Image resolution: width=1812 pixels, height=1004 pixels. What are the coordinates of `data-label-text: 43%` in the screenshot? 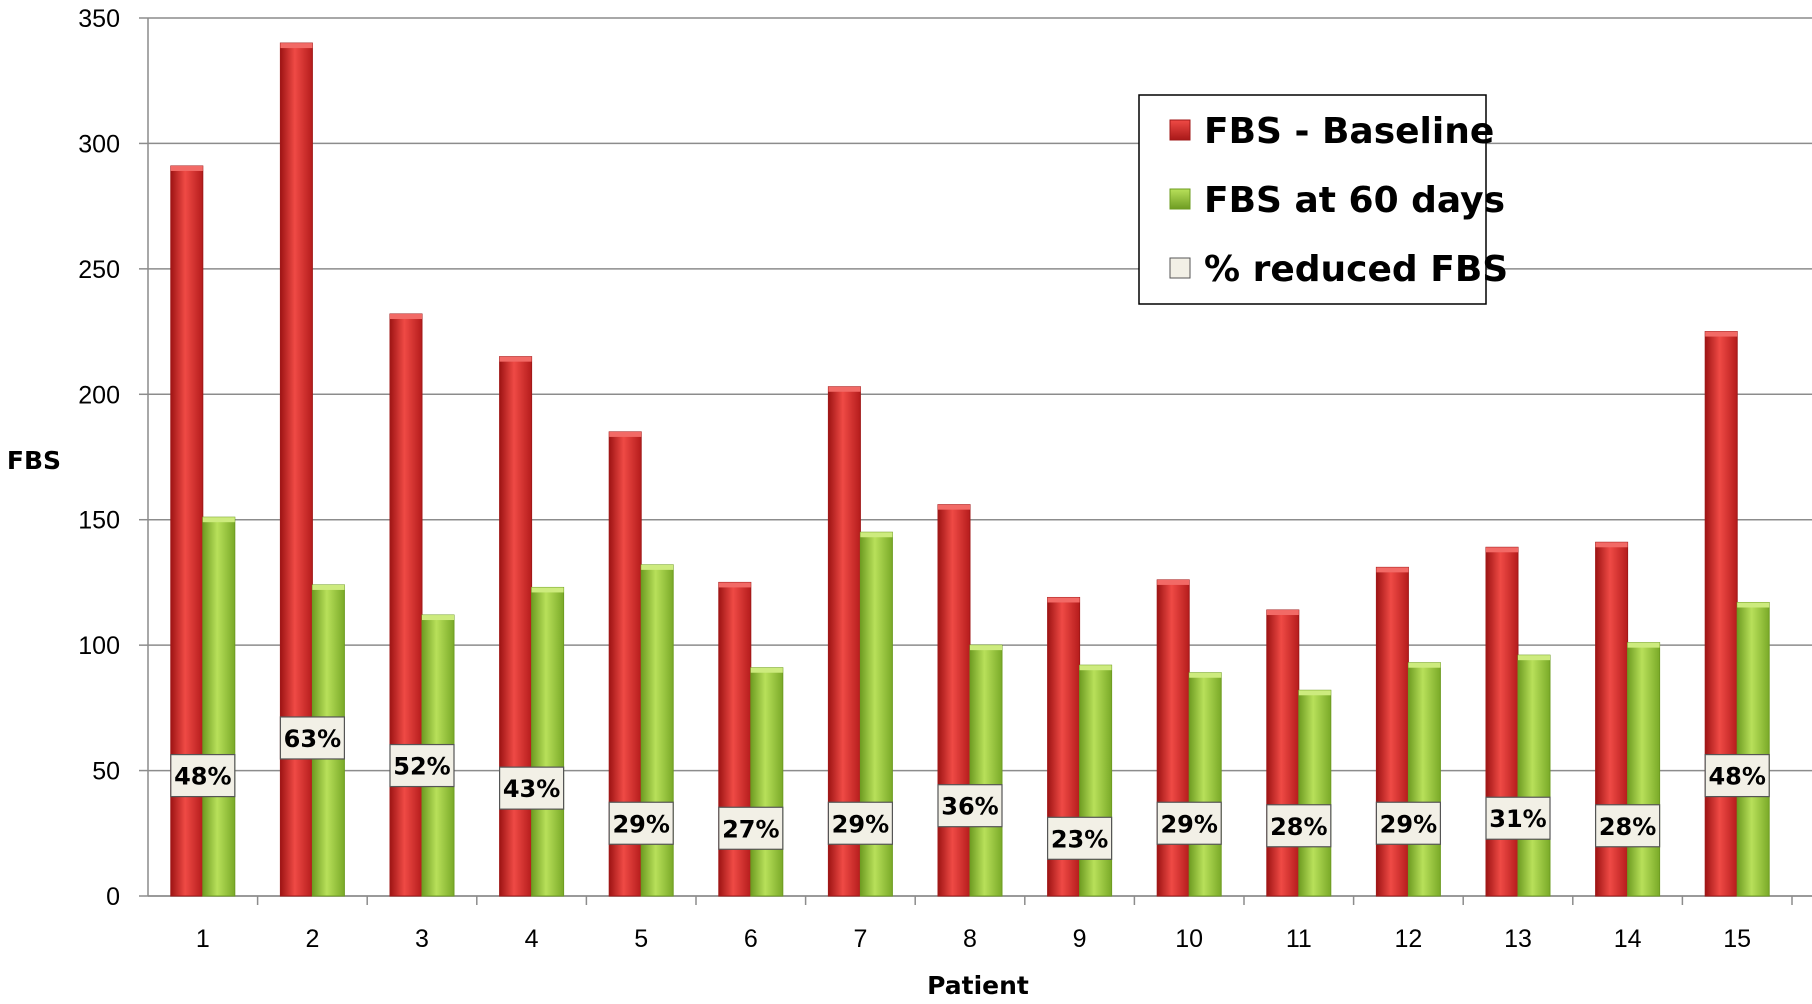 It's located at (531, 789).